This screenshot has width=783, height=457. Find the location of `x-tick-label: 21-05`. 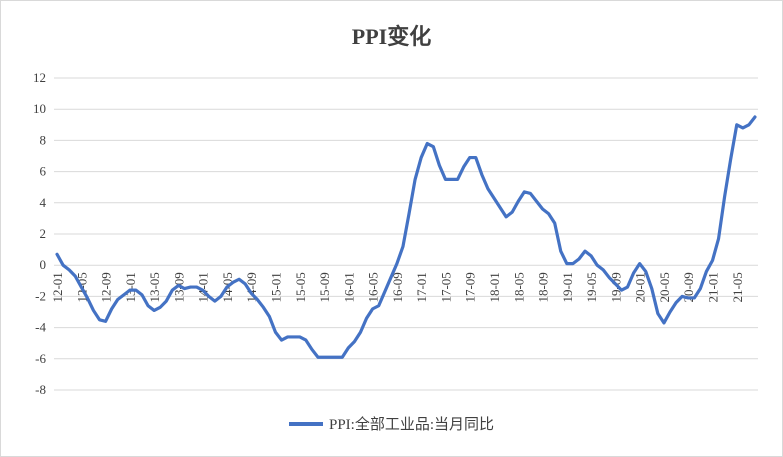

x-tick-label: 21-05 is located at coordinates (737, 287).